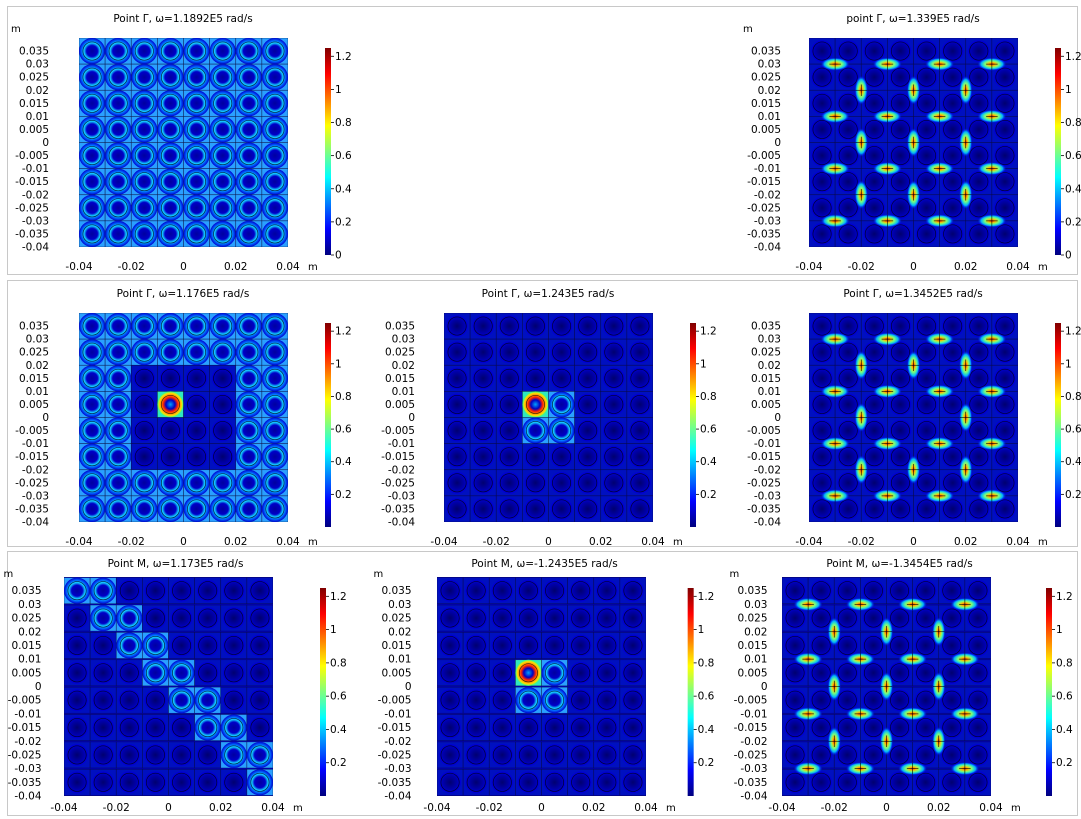  What do you see at coordinates (379, 574) in the screenshot?
I see `y-unit-label: m` at bounding box center [379, 574].